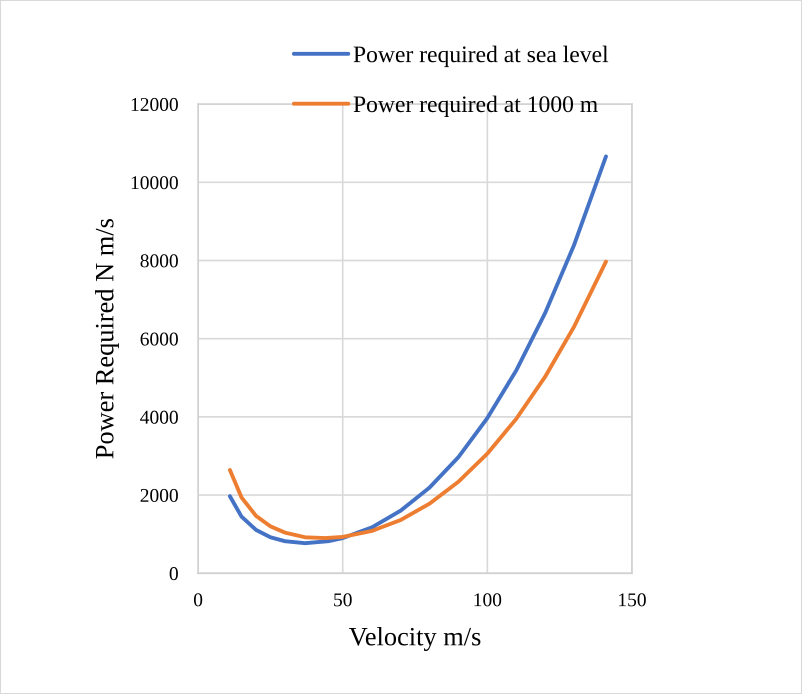  Describe the element at coordinates (155, 105) in the screenshot. I see `y-tick-label: 12000` at that location.